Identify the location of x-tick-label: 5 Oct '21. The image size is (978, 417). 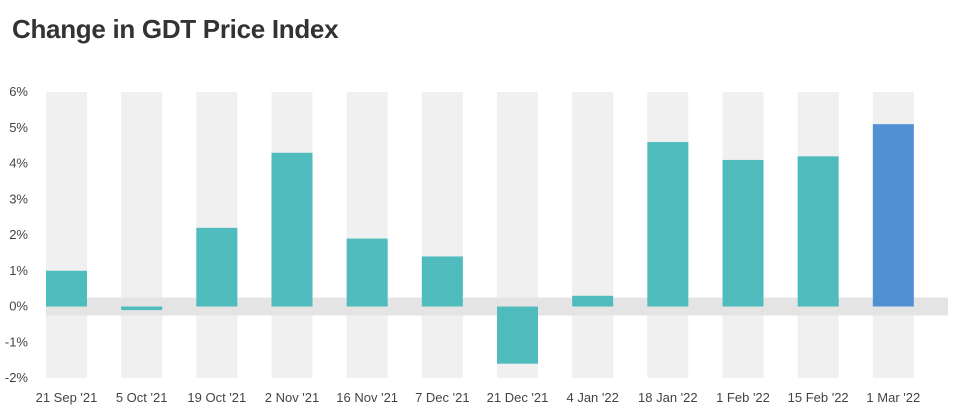
(142, 397).